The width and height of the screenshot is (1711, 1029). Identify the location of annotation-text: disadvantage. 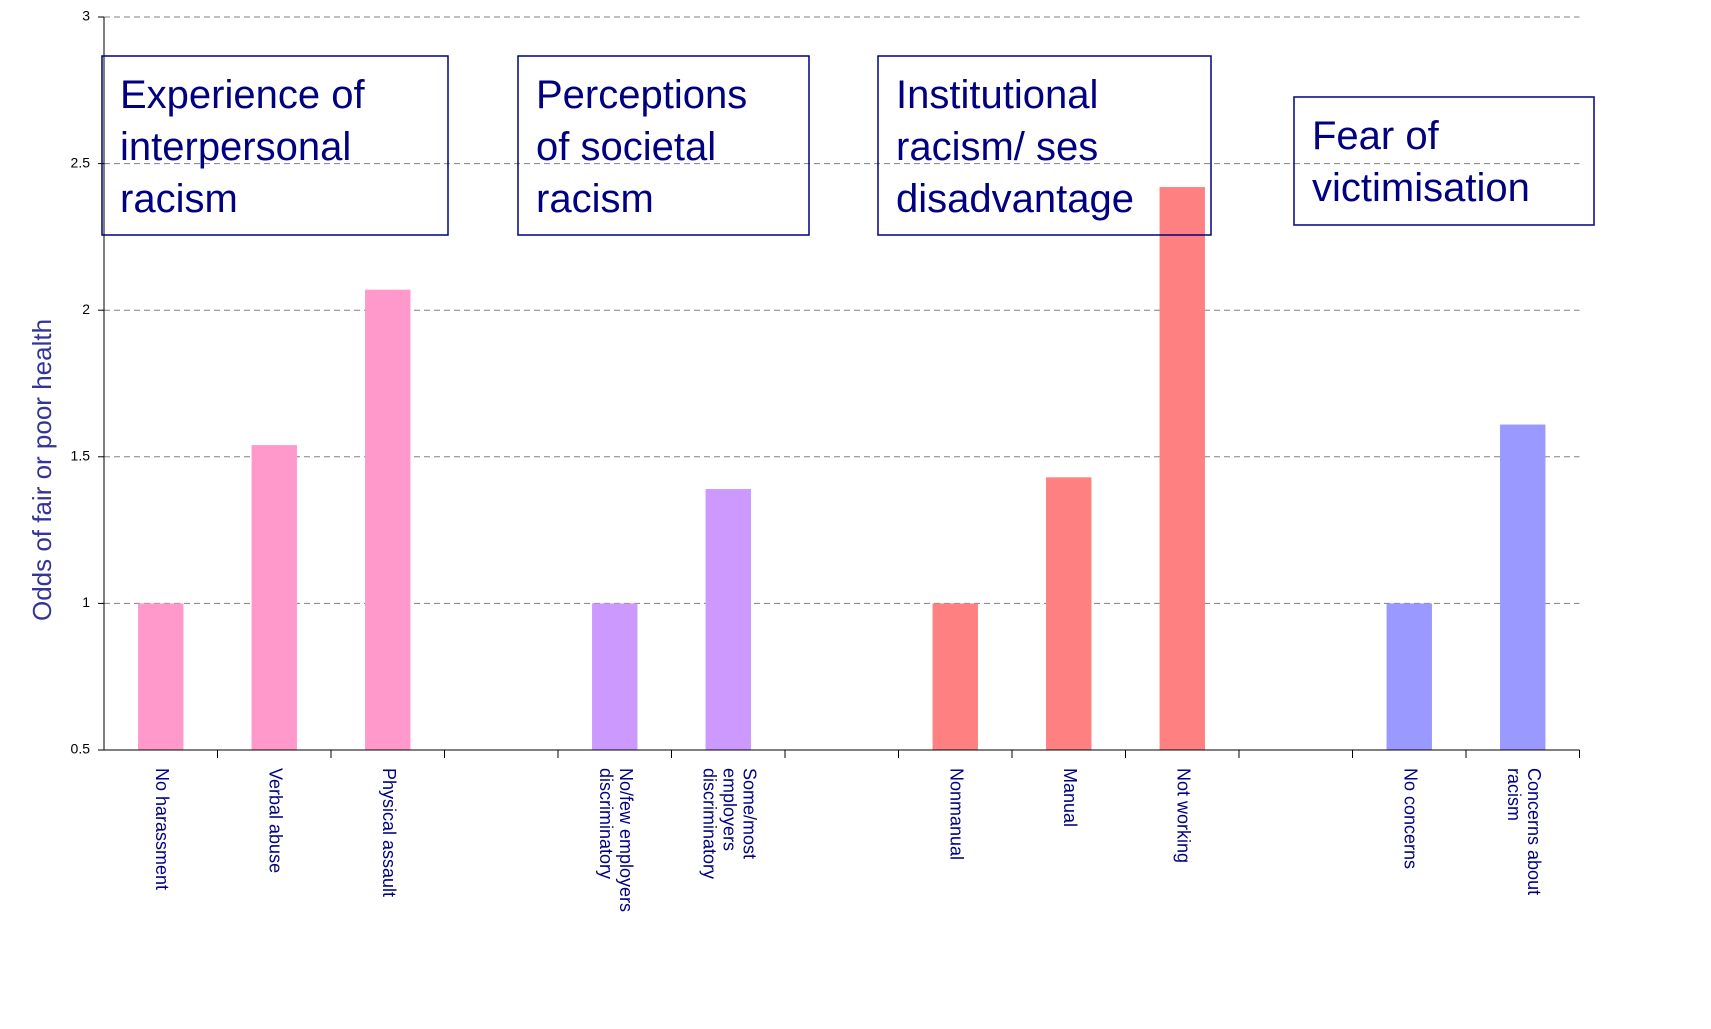
(1015, 199).